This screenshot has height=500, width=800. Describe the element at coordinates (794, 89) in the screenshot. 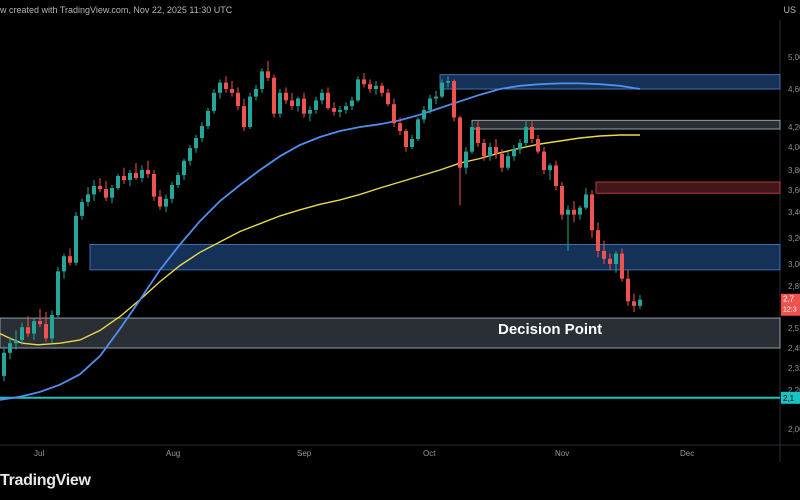

I see `y-axis-tick-label: 4,600` at that location.